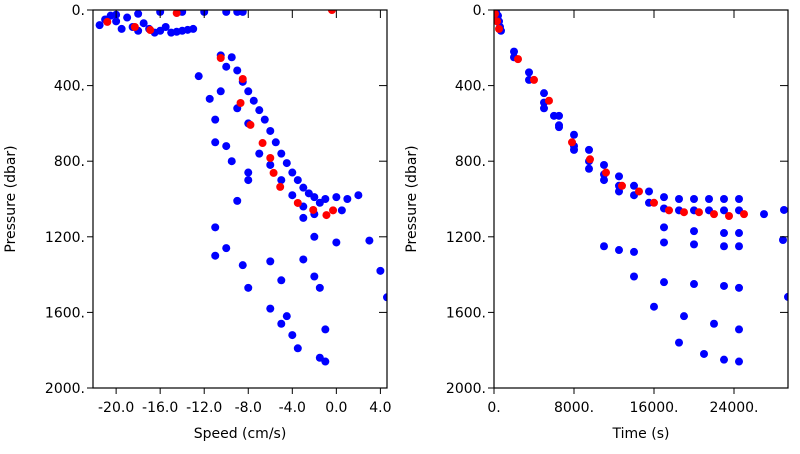 This screenshot has height=454, width=800. What do you see at coordinates (470, 162) in the screenshot?
I see `y-tick-label: 800.` at bounding box center [470, 162].